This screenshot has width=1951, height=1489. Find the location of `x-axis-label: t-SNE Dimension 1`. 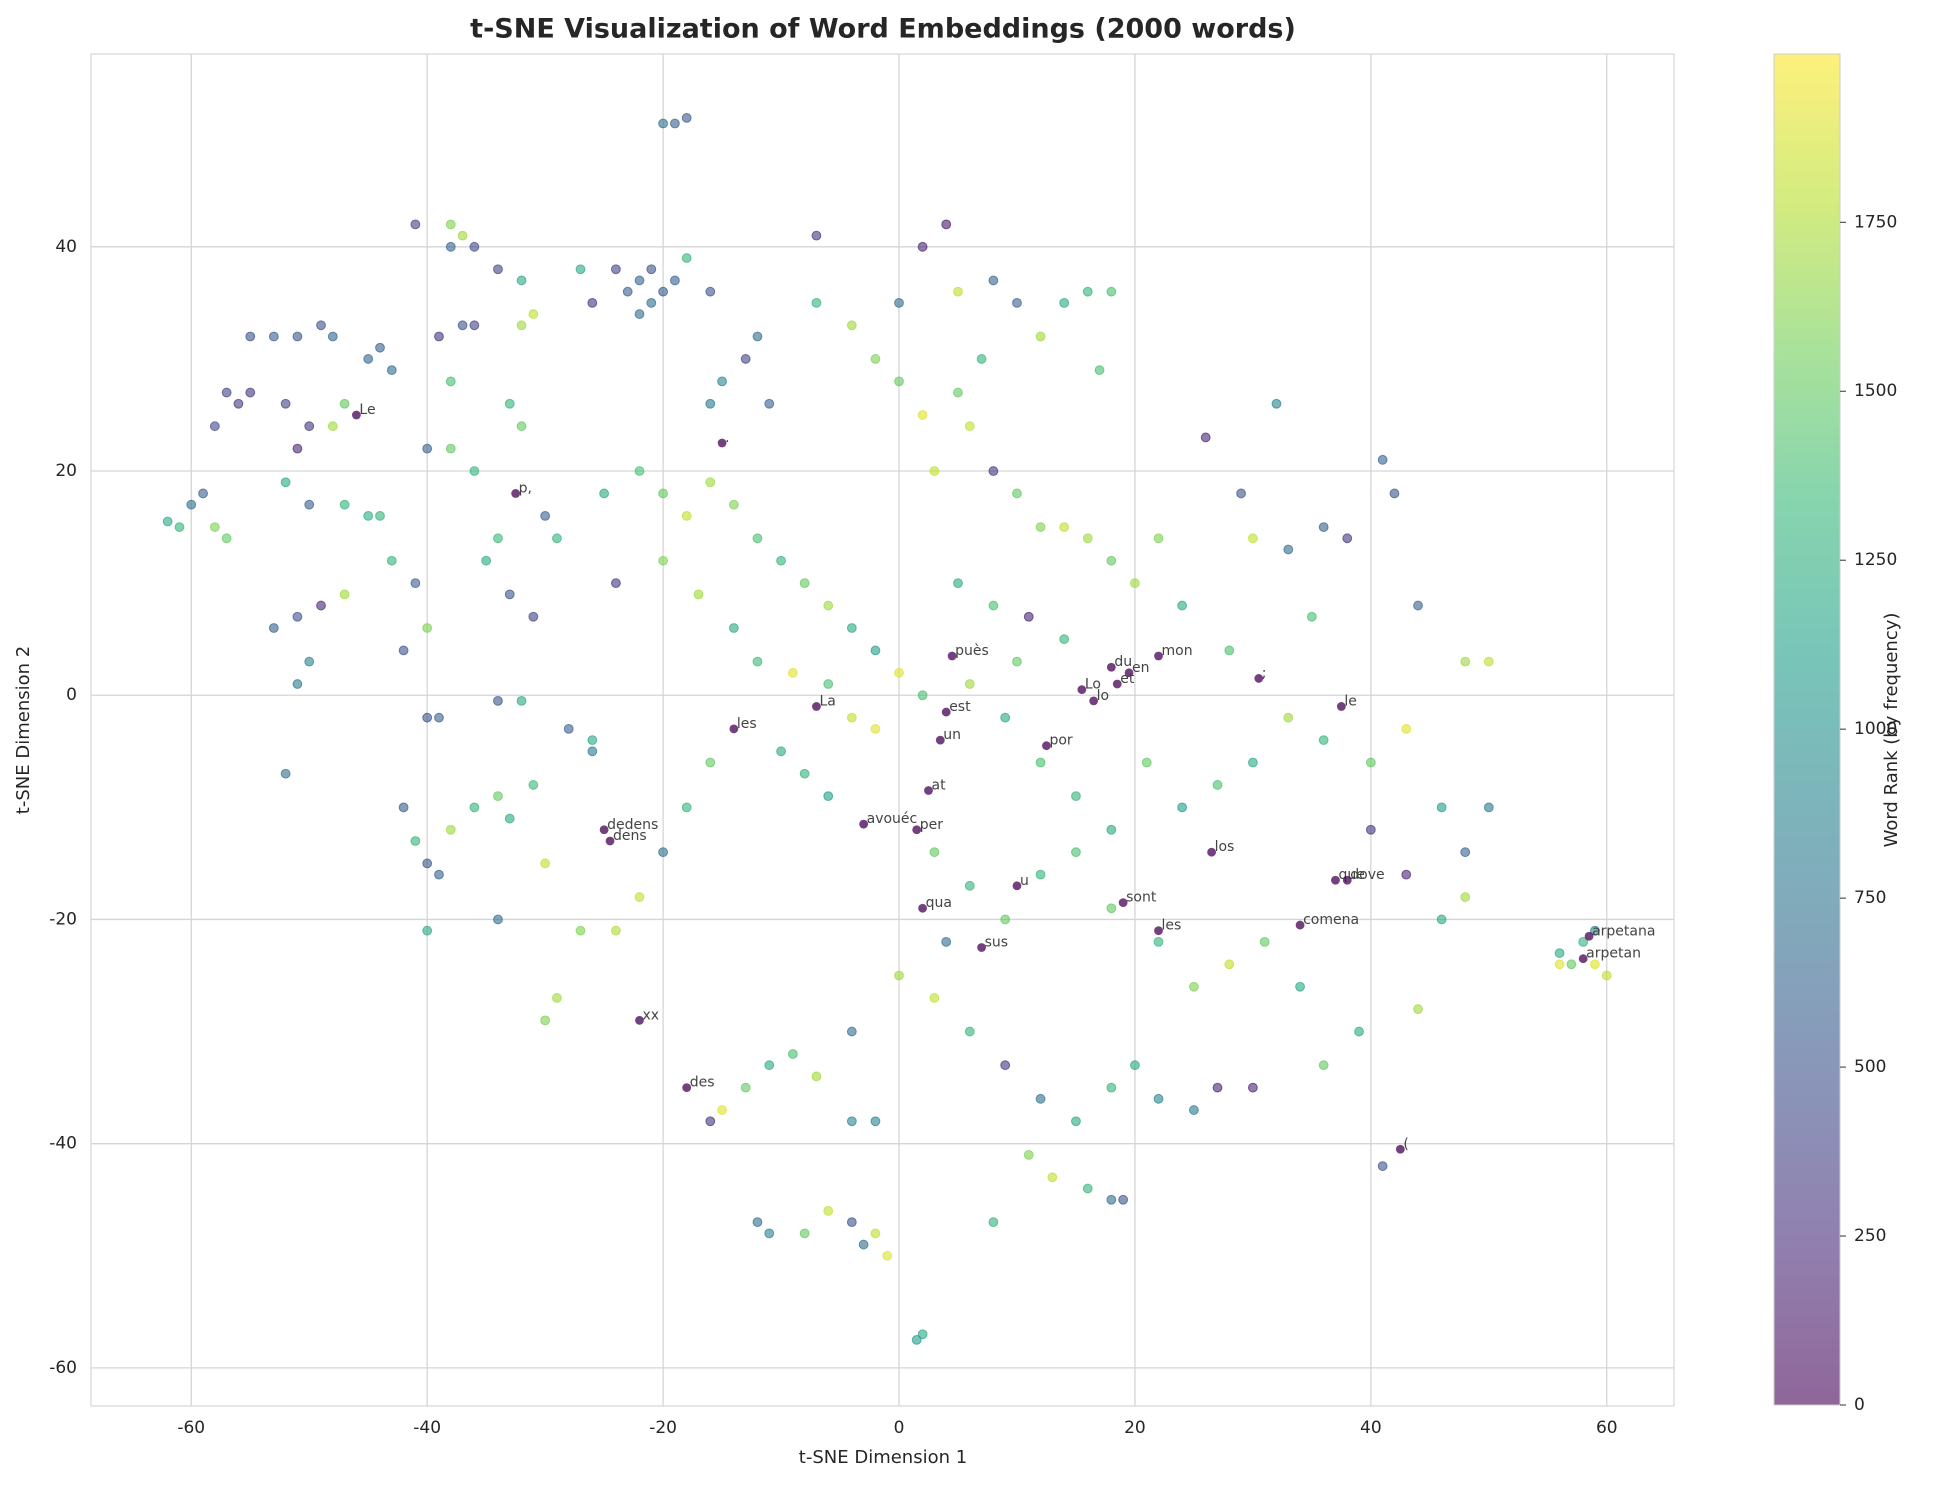

x-axis-label: t-SNE Dimension 1 is located at coordinates (883, 1457).